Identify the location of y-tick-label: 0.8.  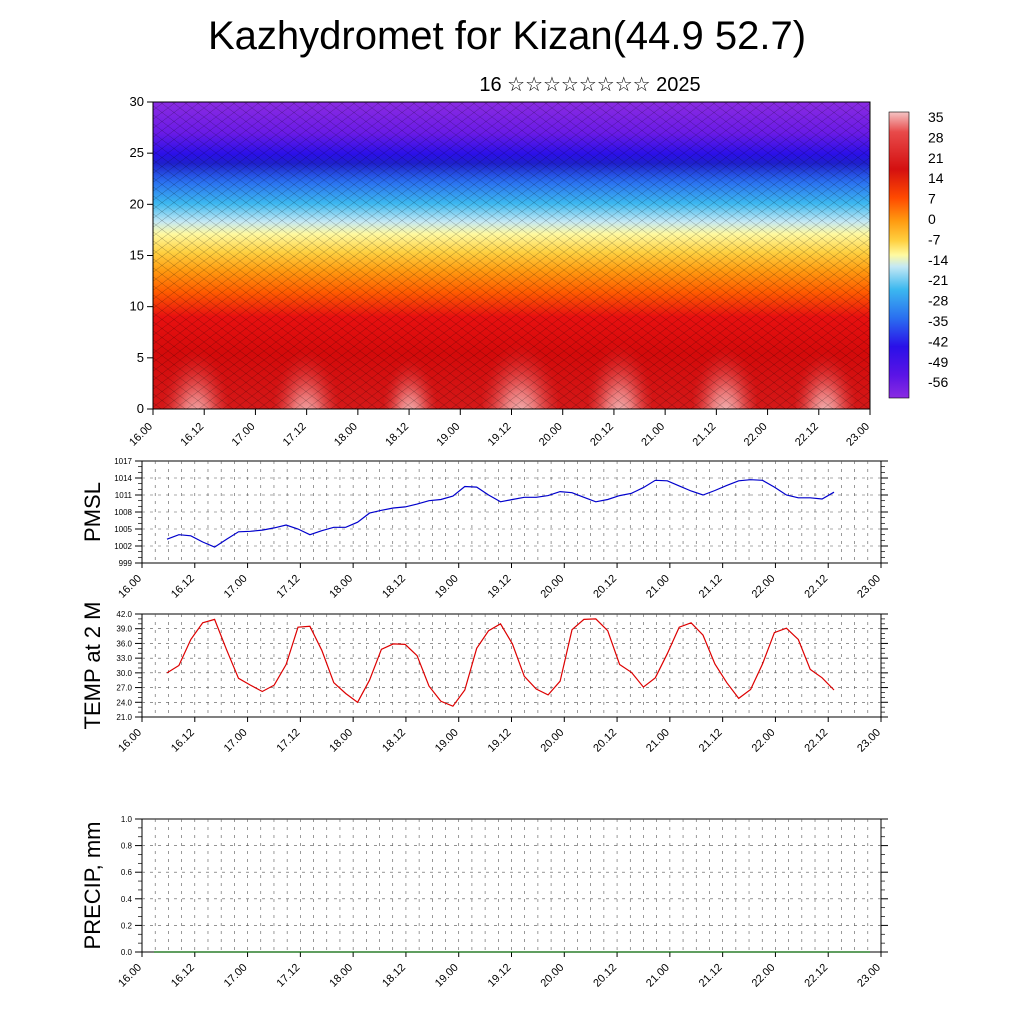
(127, 846).